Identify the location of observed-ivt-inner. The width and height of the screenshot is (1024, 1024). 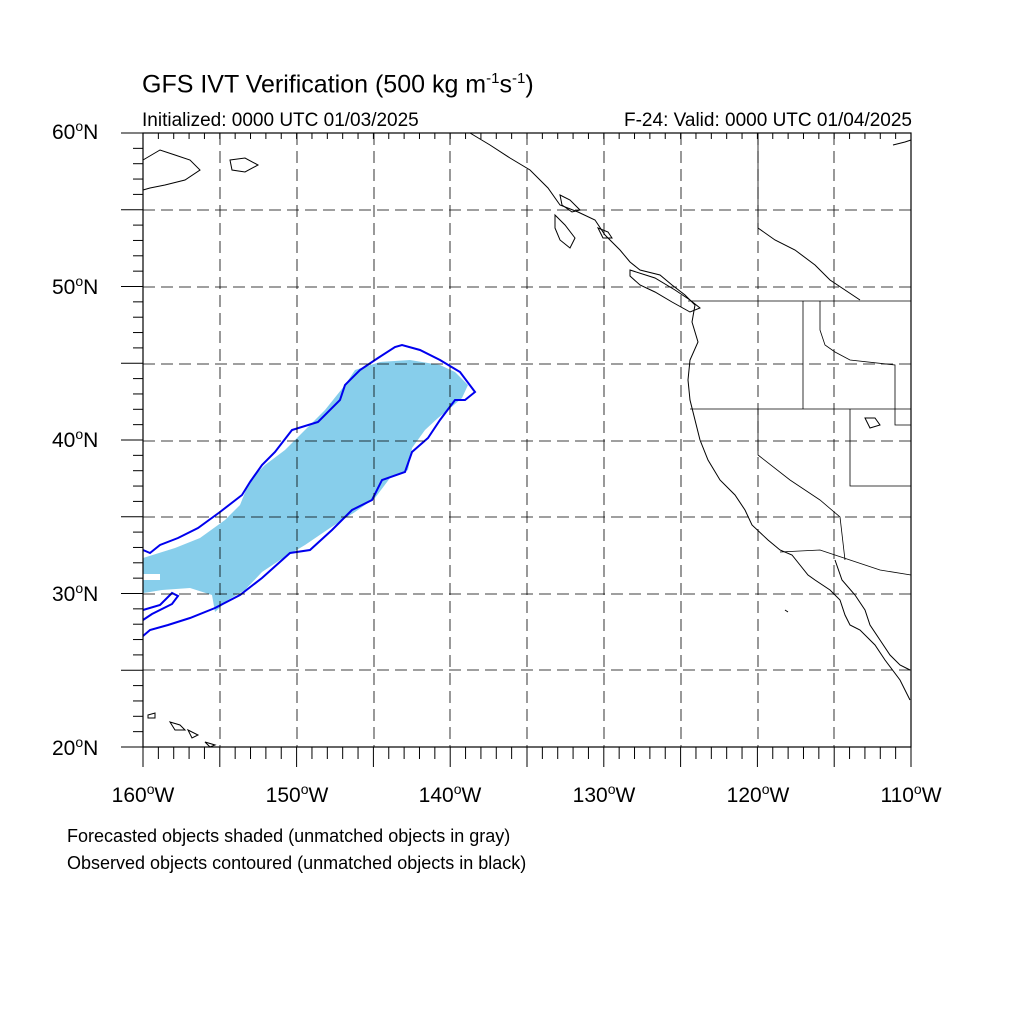
(161, 606).